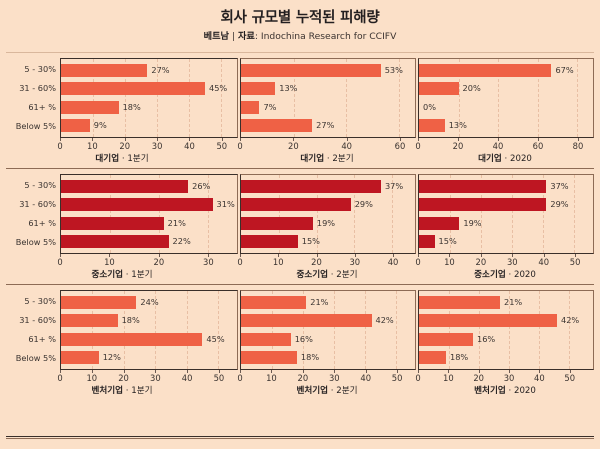 The height and width of the screenshot is (449, 600). Describe the element at coordinates (328, 88) in the screenshot. I see `bar-row: 13%` at that location.